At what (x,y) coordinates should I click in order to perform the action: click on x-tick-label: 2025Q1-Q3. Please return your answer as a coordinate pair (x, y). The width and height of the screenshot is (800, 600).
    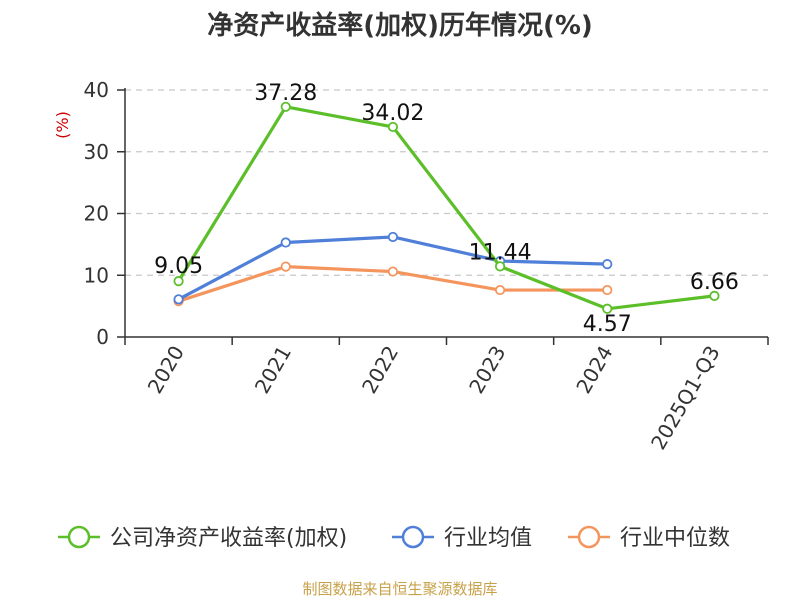
    Looking at the image, I should click on (685, 398).